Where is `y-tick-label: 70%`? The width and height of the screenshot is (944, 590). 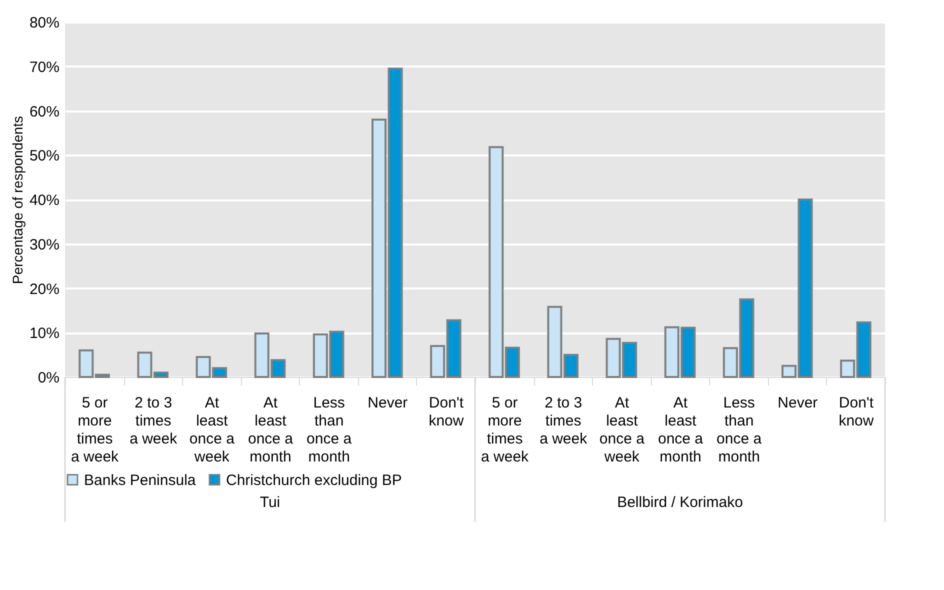
y-tick-label: 70% is located at coordinates (44, 67).